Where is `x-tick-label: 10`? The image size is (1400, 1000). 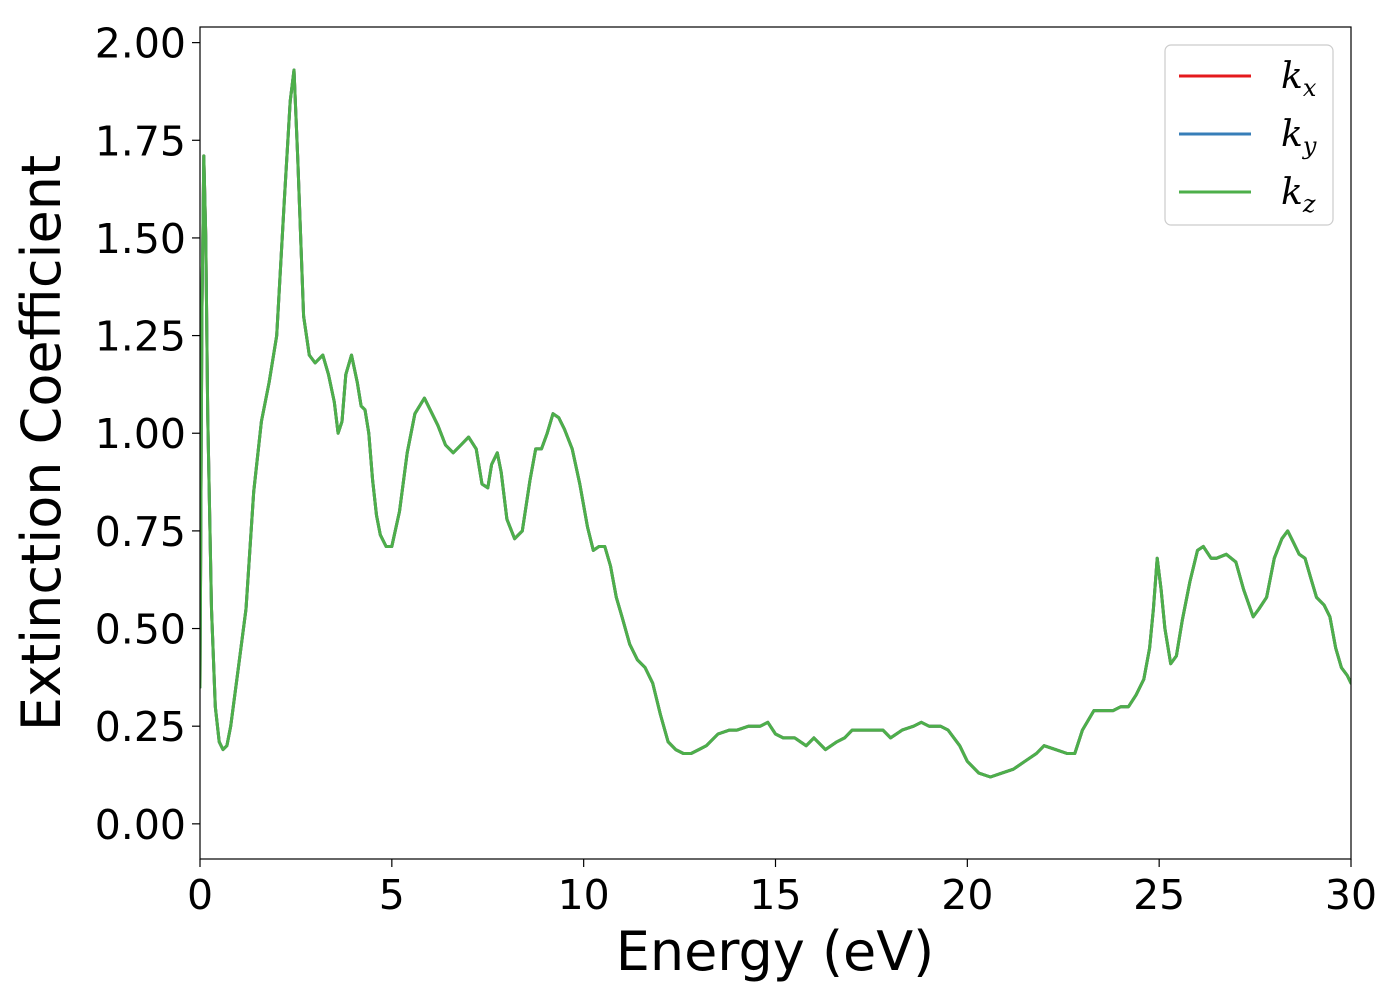
x-tick-label: 10 is located at coordinates (584, 895).